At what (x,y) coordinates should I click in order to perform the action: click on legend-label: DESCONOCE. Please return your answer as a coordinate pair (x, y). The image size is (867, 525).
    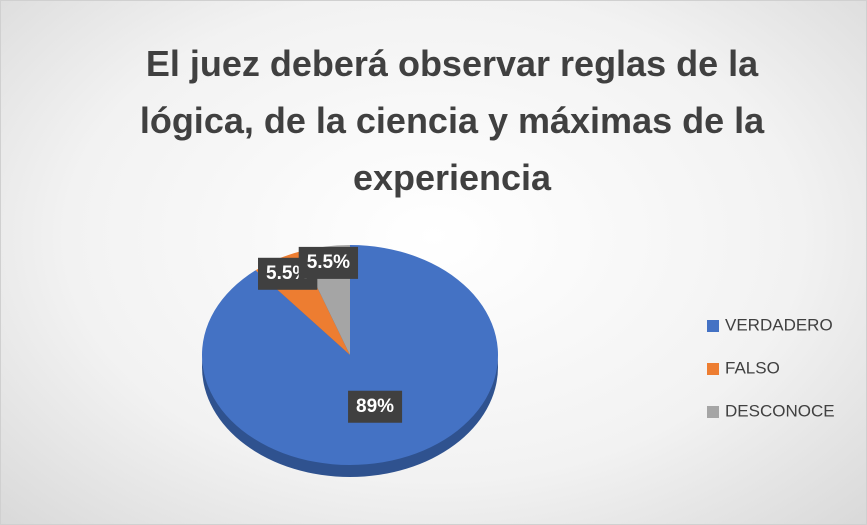
    Looking at the image, I should click on (780, 410).